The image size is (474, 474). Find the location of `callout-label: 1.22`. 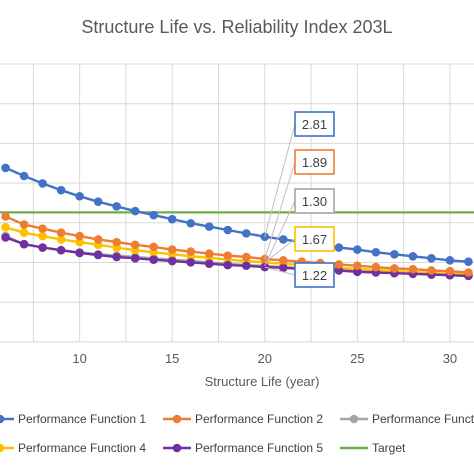

callout-label: 1.22 is located at coordinates (314, 275).